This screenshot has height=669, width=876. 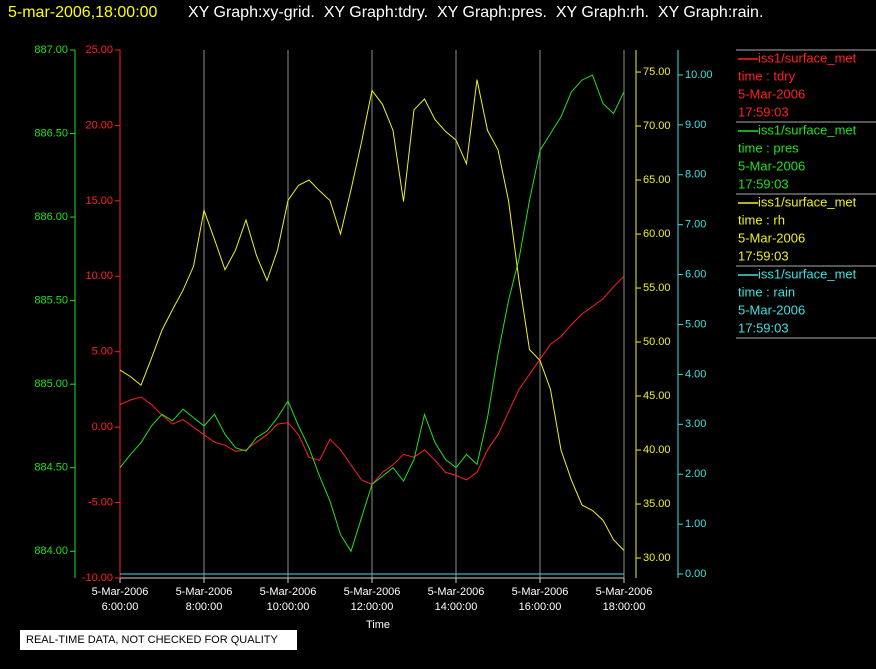 I want to click on note: REAL-TIME DATA, NOT CHECKED FOR QUALITY, so click(x=152, y=640).